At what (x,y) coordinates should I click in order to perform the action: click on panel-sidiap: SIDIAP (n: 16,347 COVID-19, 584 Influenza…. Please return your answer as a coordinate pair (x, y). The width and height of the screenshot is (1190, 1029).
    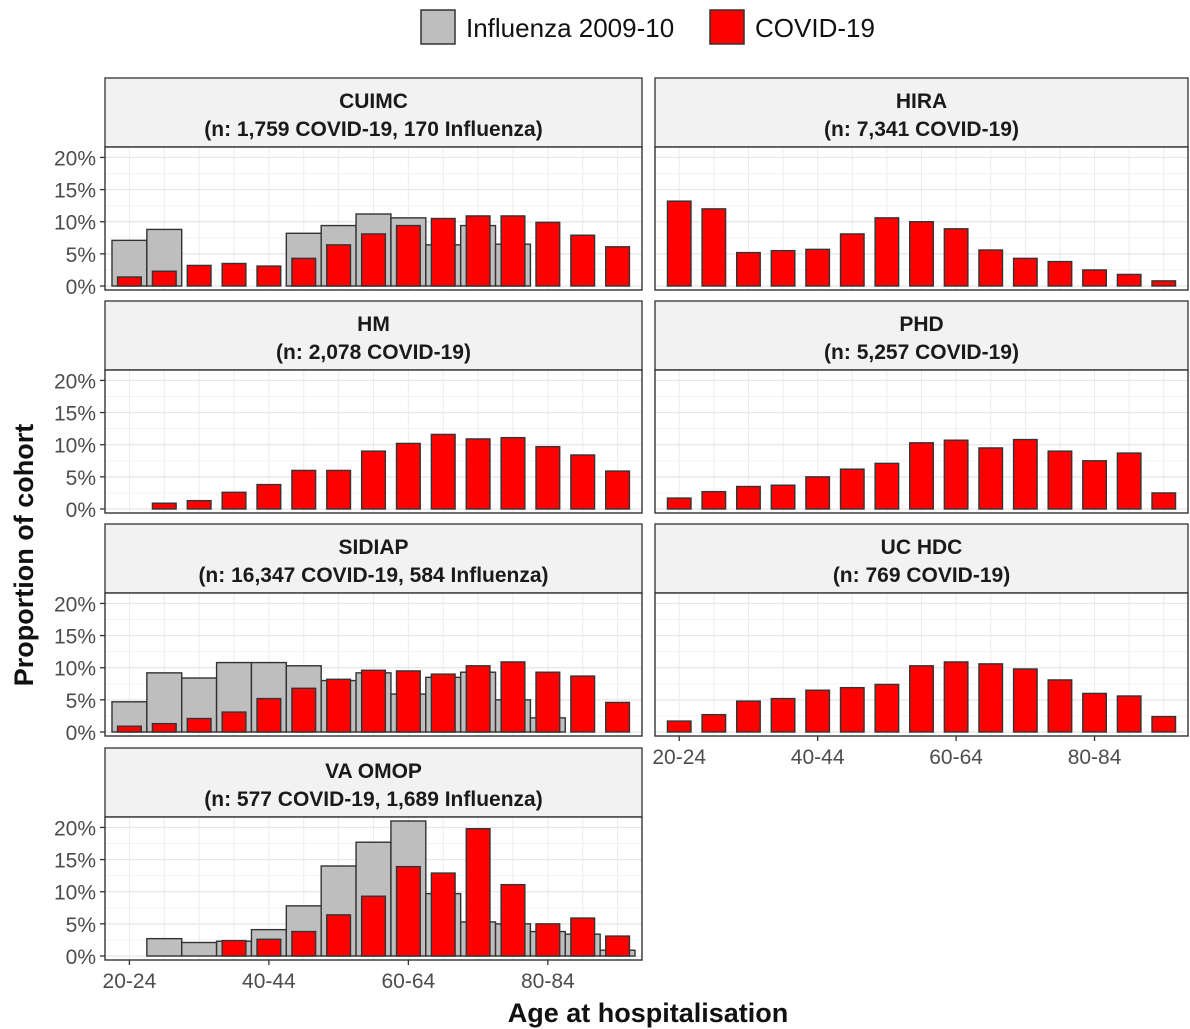
    Looking at the image, I should click on (348, 634).